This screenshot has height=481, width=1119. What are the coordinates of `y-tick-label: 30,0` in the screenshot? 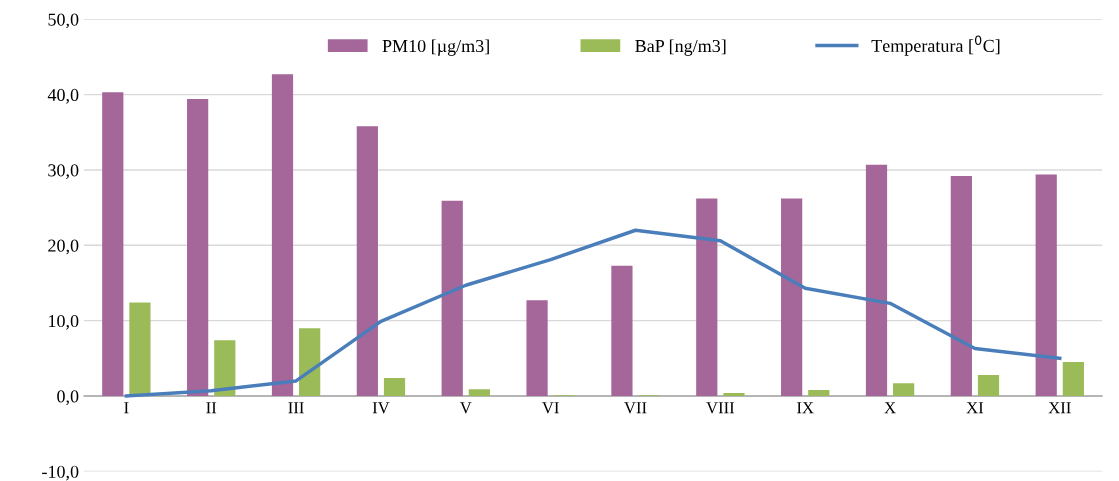 It's located at (63, 171).